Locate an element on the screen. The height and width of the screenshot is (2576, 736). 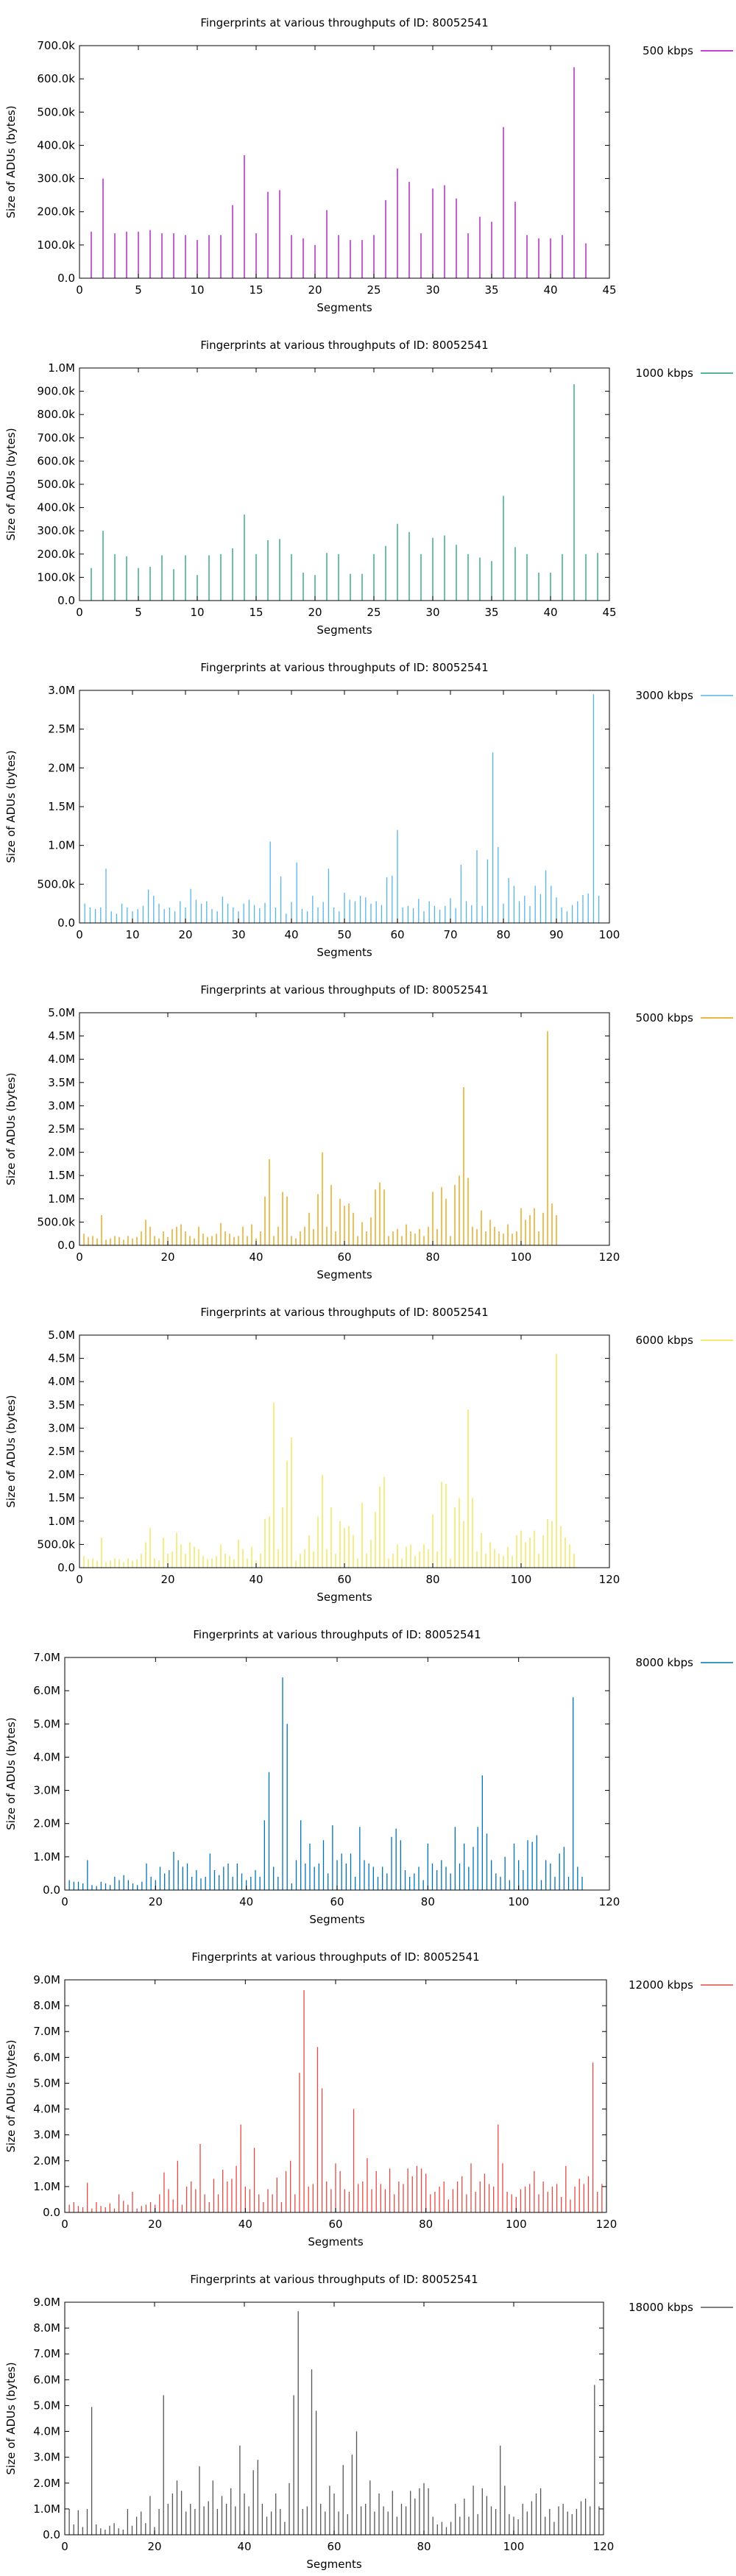
x-tick-label: 25 is located at coordinates (374, 290).